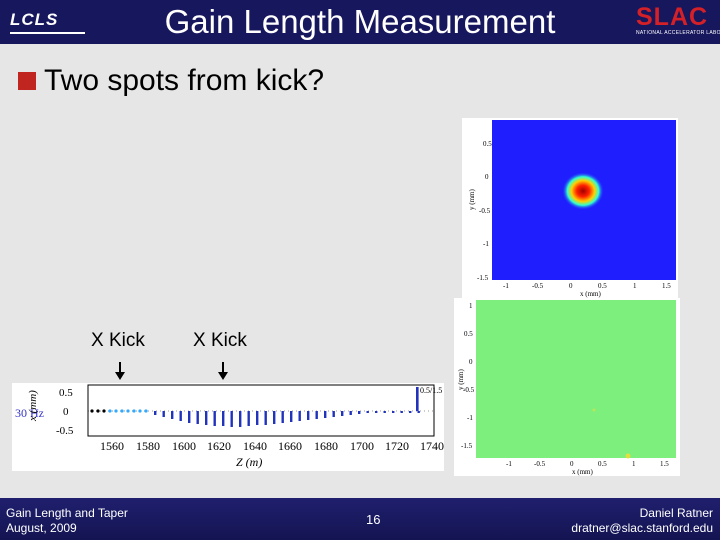 This screenshot has height=540, width=720. What do you see at coordinates (290, 446) in the screenshot?
I see `x-tick-label: 1660` at bounding box center [290, 446].